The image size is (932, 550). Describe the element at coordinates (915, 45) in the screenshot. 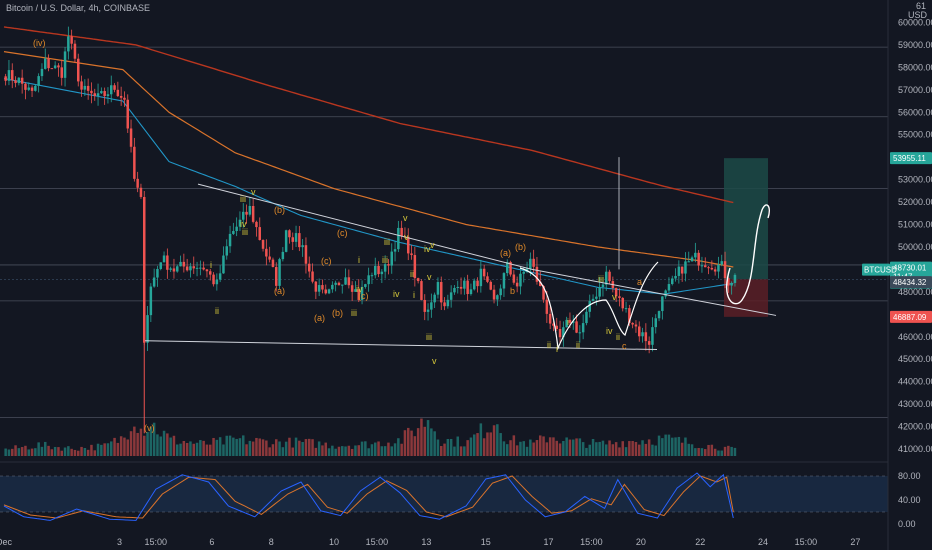

I see `y-tick-label: 59000.00` at that location.